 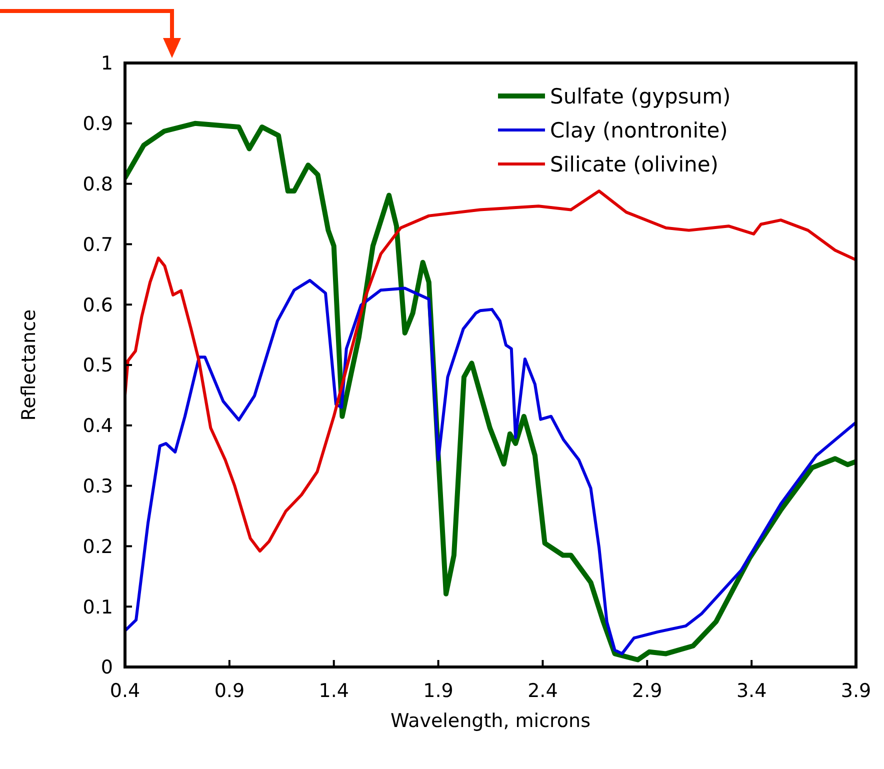 I want to click on y-tick-label: 0.4, so click(x=97, y=426).